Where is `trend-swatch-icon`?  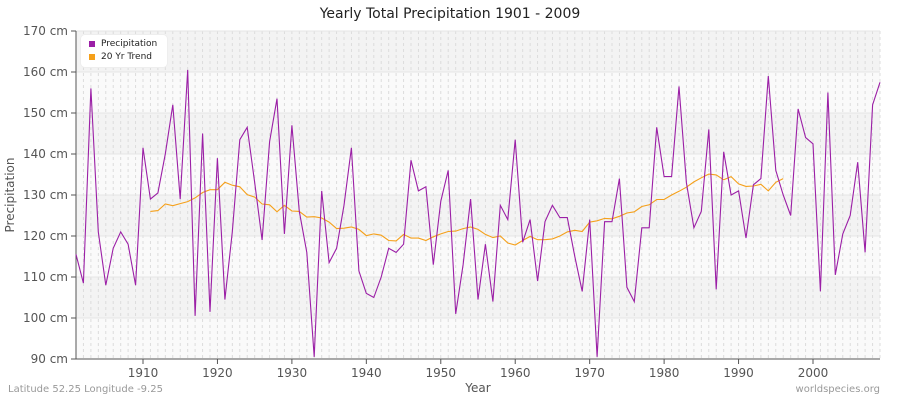 trend-swatch-icon is located at coordinates (92, 56).